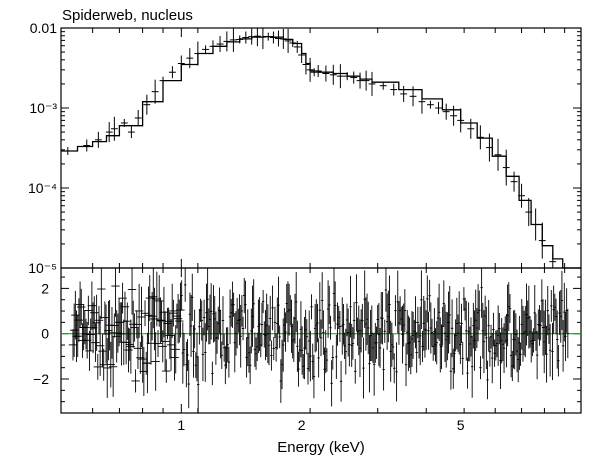 The height and width of the screenshot is (466, 596). Describe the element at coordinates (45, 334) in the screenshot. I see `residual-tick-label: 0` at that location.